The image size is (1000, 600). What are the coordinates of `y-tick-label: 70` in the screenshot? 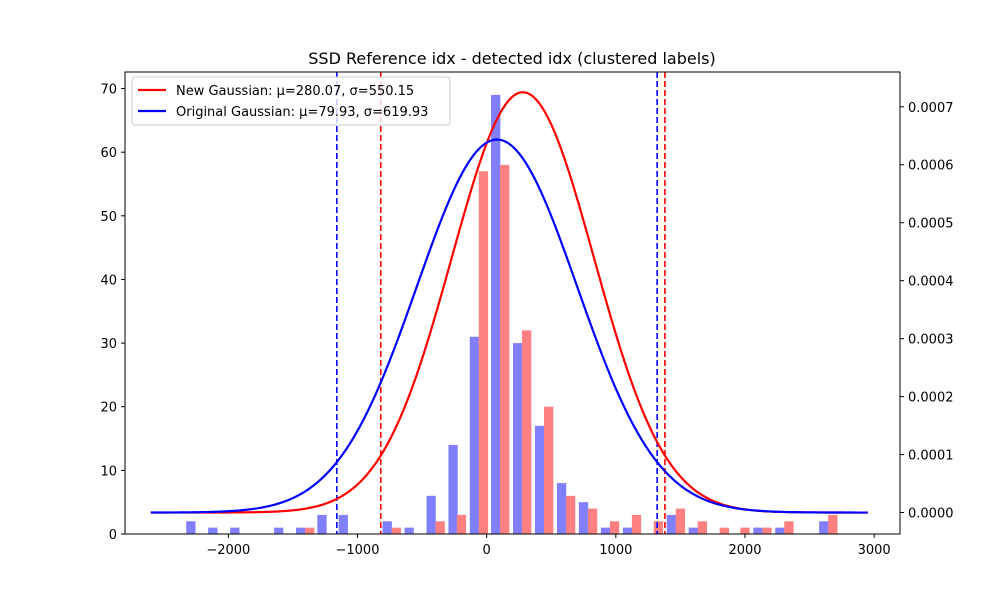 It's located at (108, 90).